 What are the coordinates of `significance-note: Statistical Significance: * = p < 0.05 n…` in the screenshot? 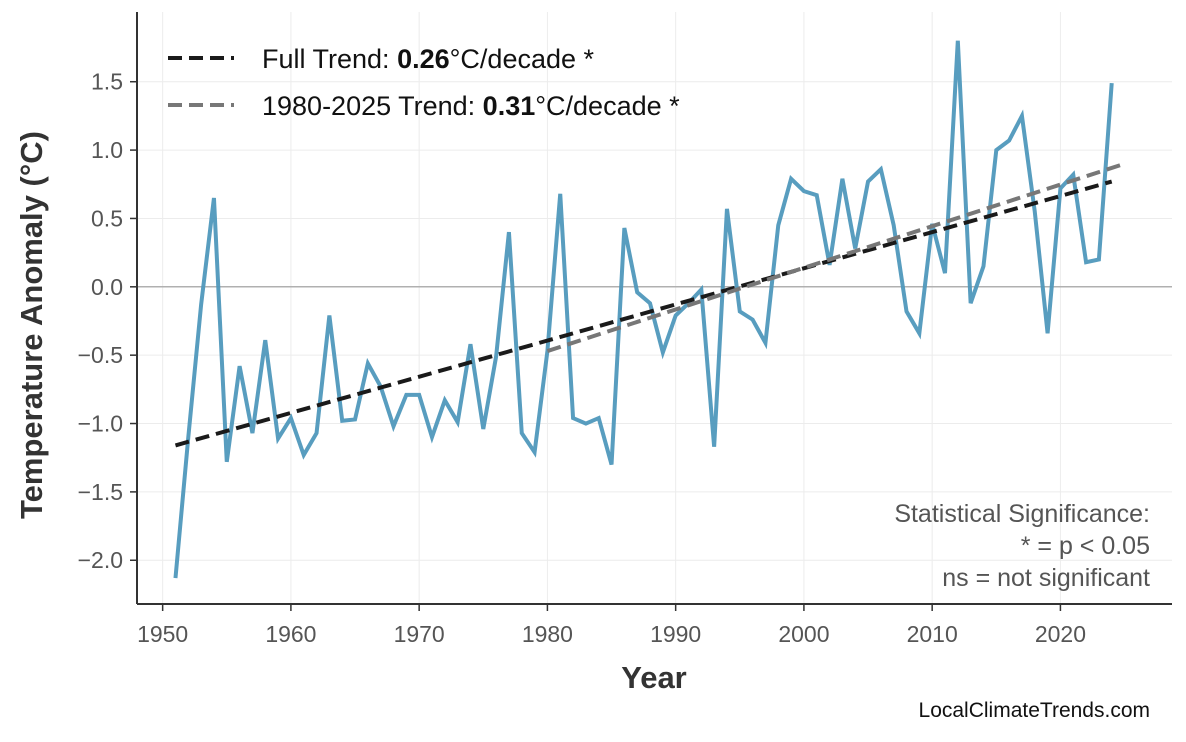 It's located at (1022, 546).